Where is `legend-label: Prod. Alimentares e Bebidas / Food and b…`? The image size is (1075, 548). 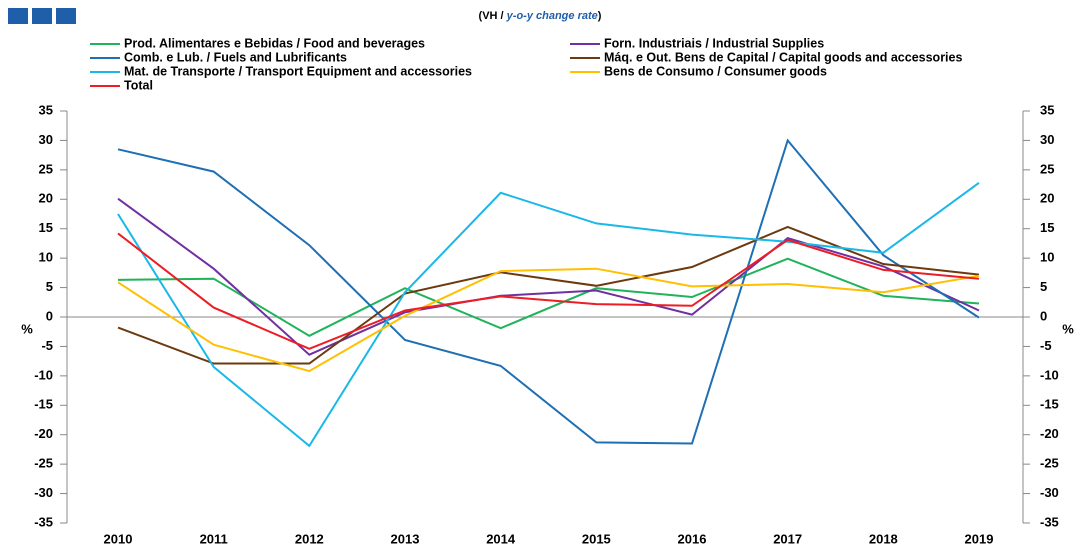
legend-label: Prod. Alimentares e Bebidas / Food and b… is located at coordinates (274, 43).